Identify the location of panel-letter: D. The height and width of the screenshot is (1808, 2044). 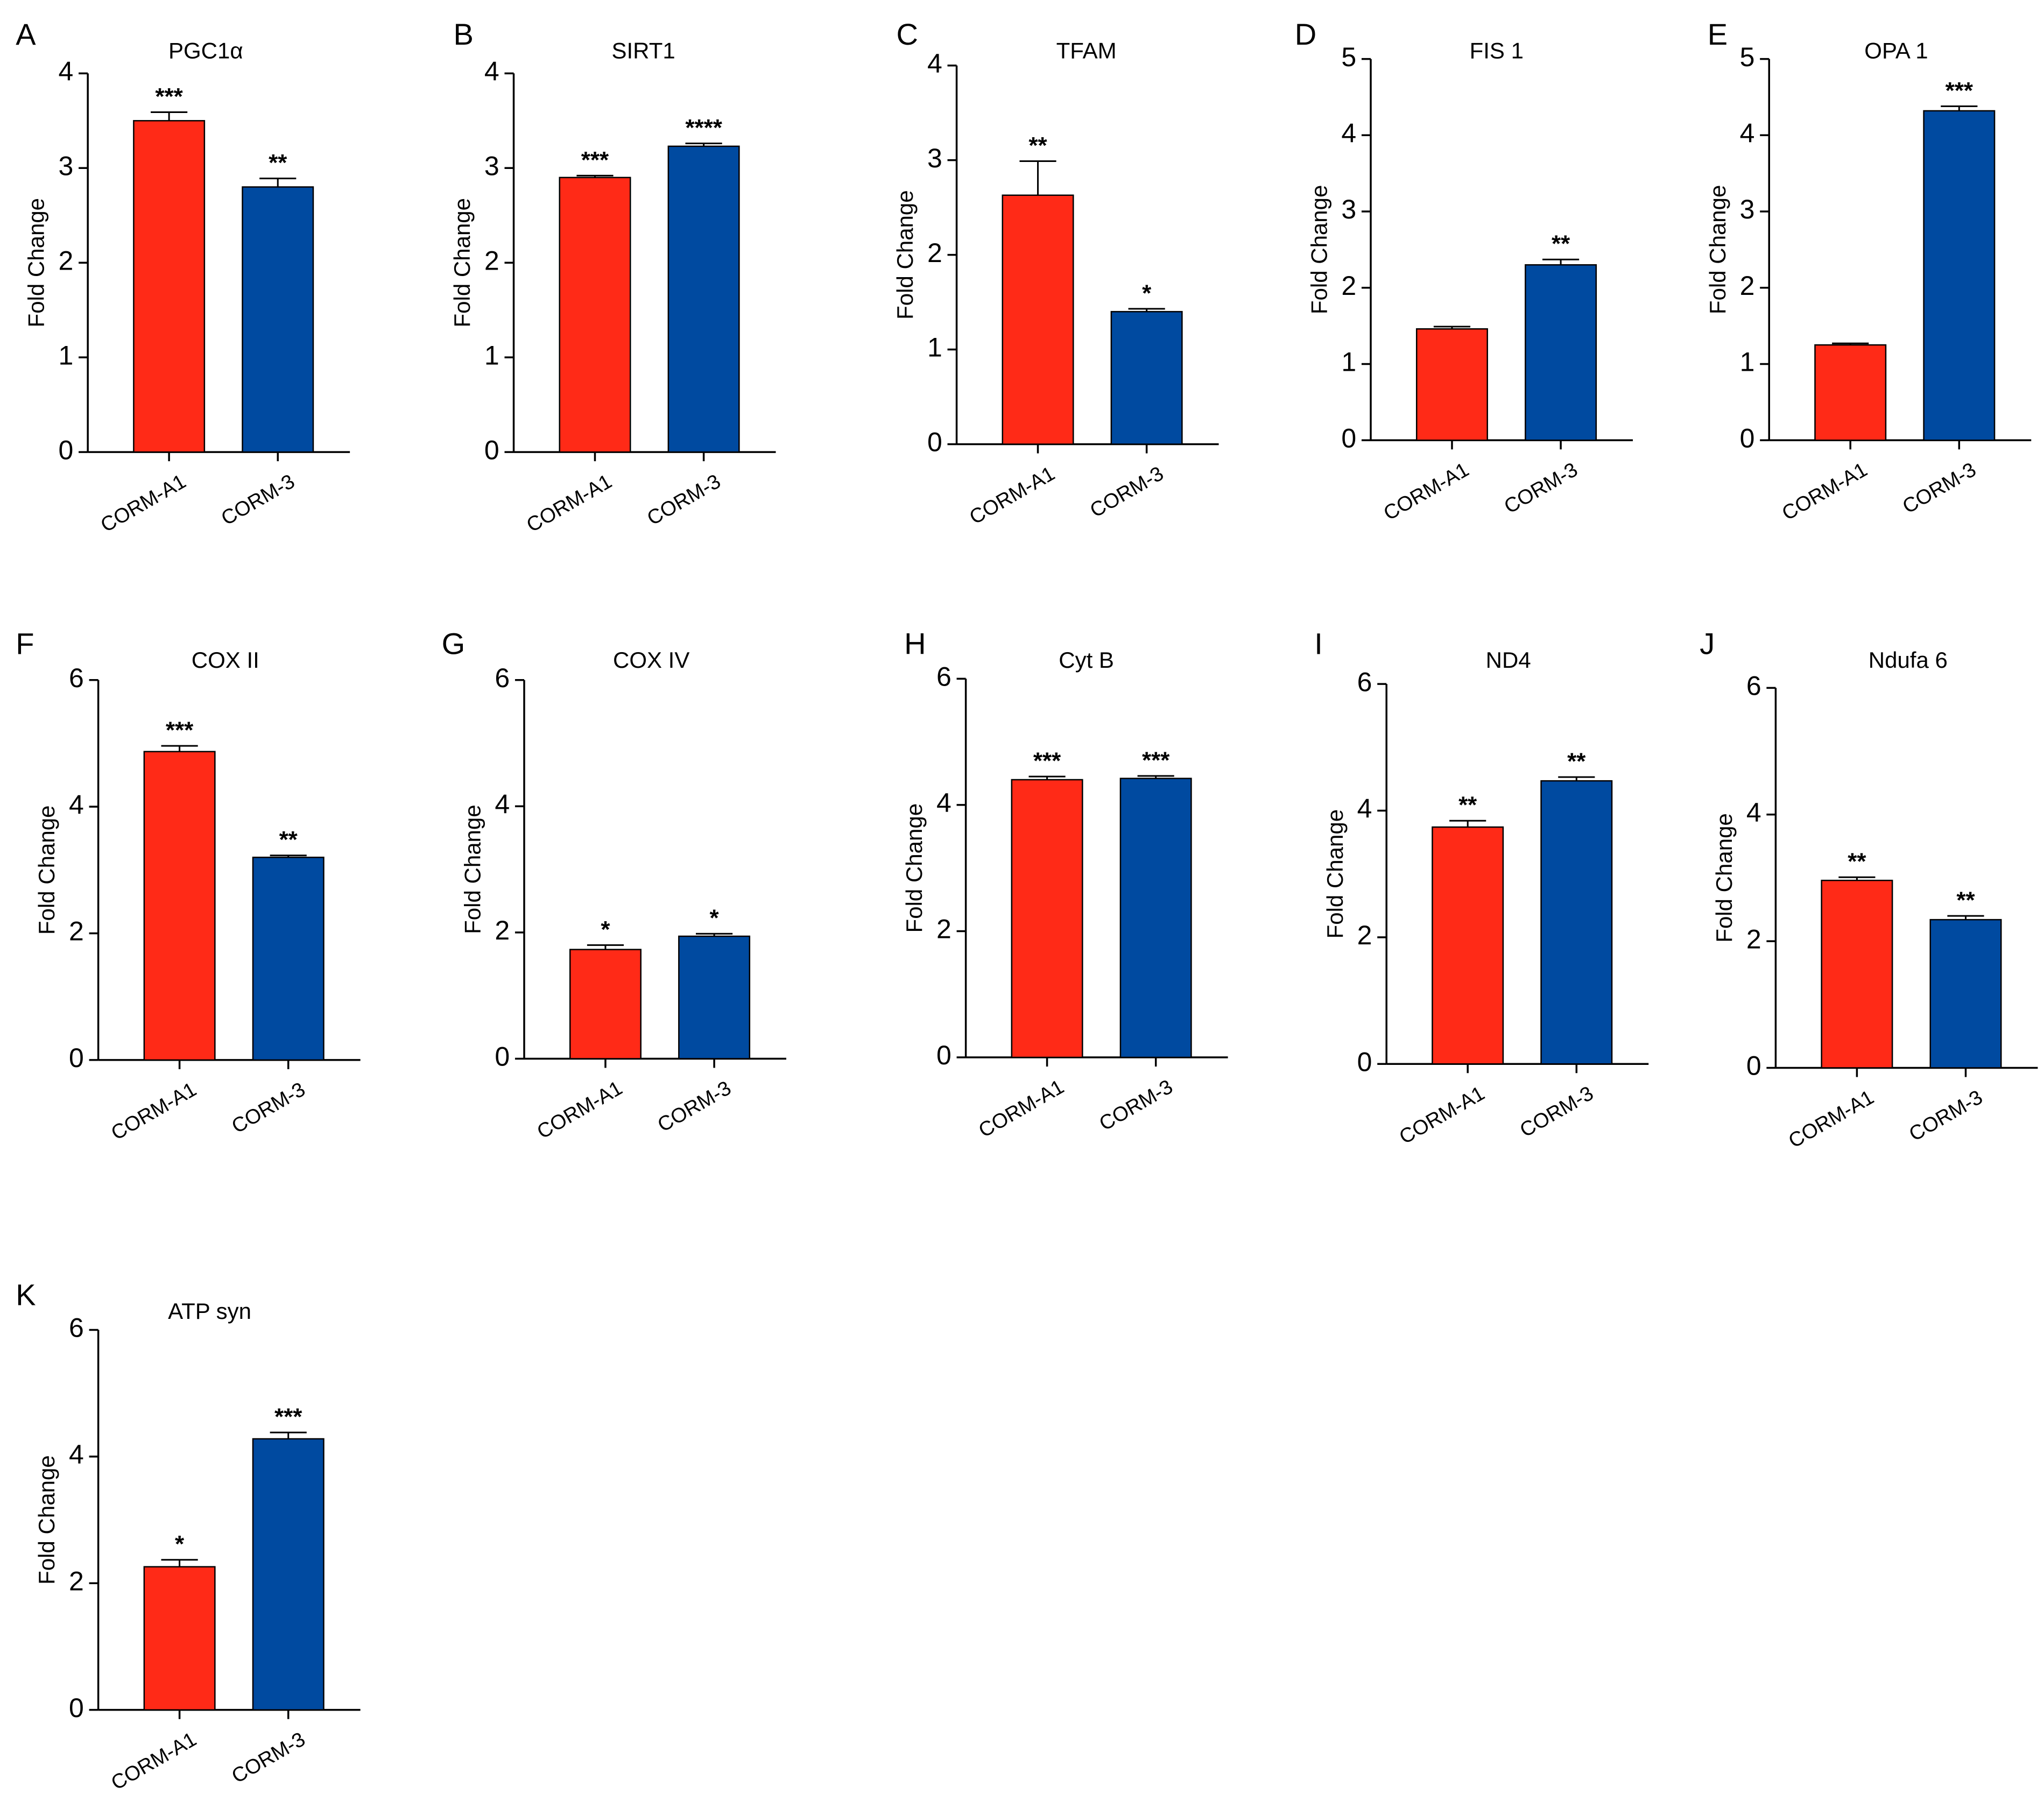
(1305, 34).